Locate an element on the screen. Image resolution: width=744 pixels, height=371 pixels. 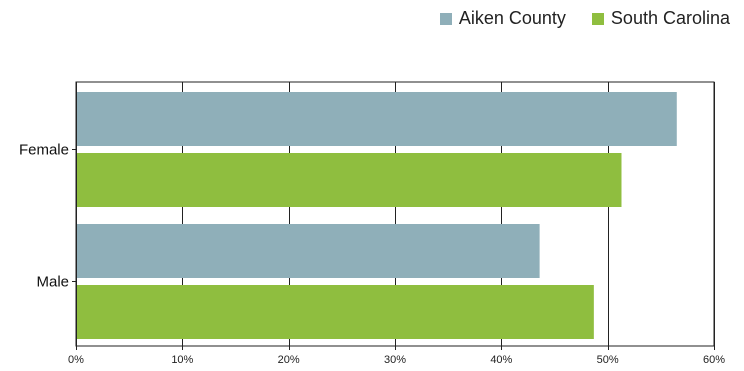
bar-female-aiken-county is located at coordinates (377, 119).